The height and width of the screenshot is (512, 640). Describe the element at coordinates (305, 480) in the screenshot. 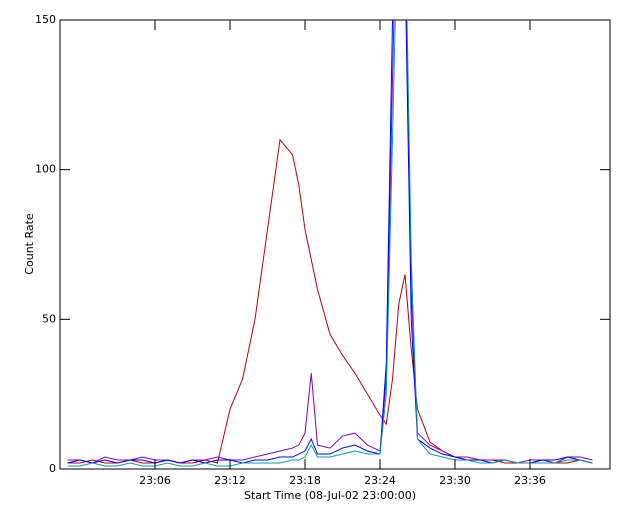

I see `x-tick-label: 23:18` at that location.